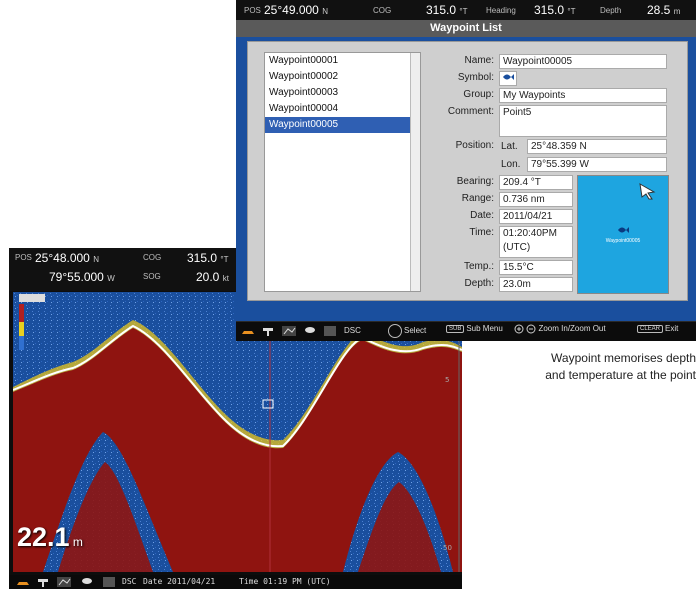 The width and height of the screenshot is (696, 589). What do you see at coordinates (647, 191) in the screenshot?
I see `cursor-arrow-icon` at bounding box center [647, 191].